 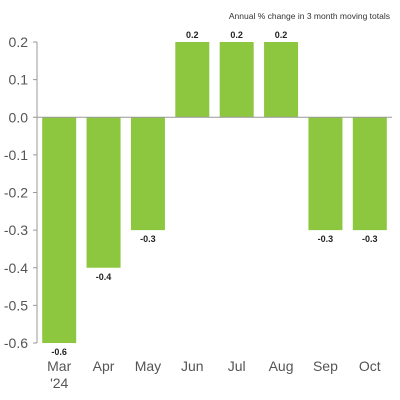 I want to click on y-axis-ticks: 0.2 0.1 0.0 -0.1 -0.2 -0.3 -0.4 -0.5 -0.6, so click(x=20, y=192).